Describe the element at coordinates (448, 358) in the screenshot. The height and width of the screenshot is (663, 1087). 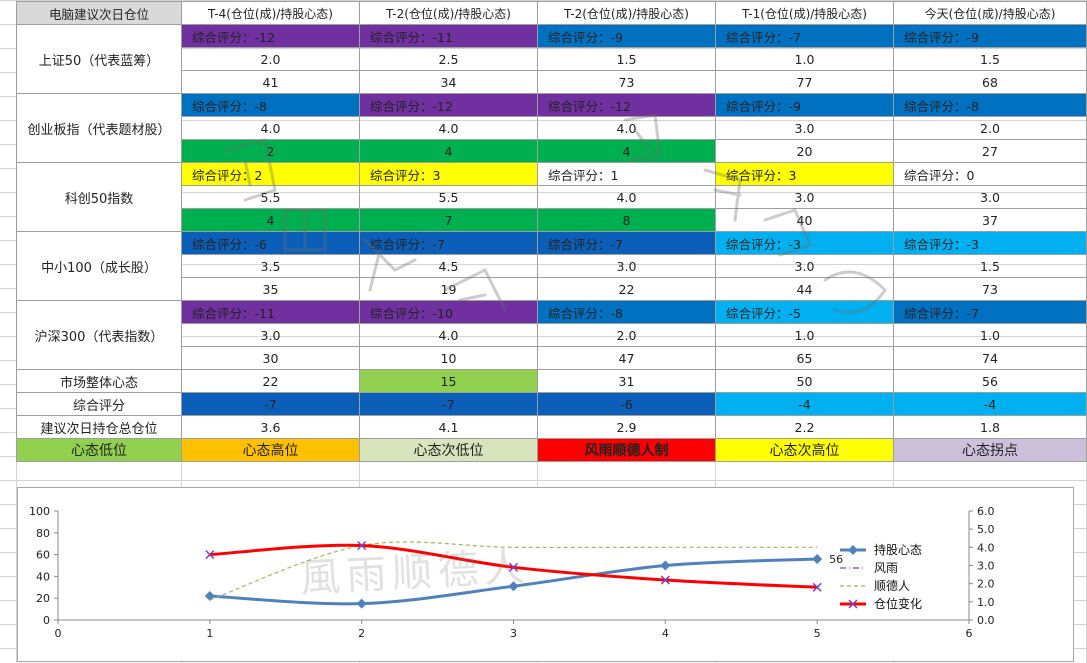
I see `mood-cell: 10` at that location.